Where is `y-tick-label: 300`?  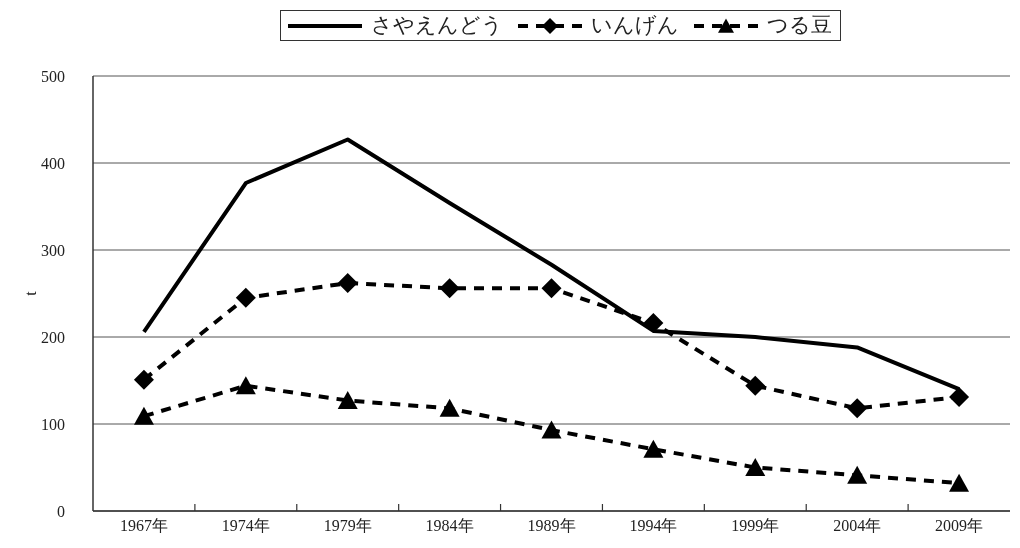 y-tick-label: 300 is located at coordinates (53, 250).